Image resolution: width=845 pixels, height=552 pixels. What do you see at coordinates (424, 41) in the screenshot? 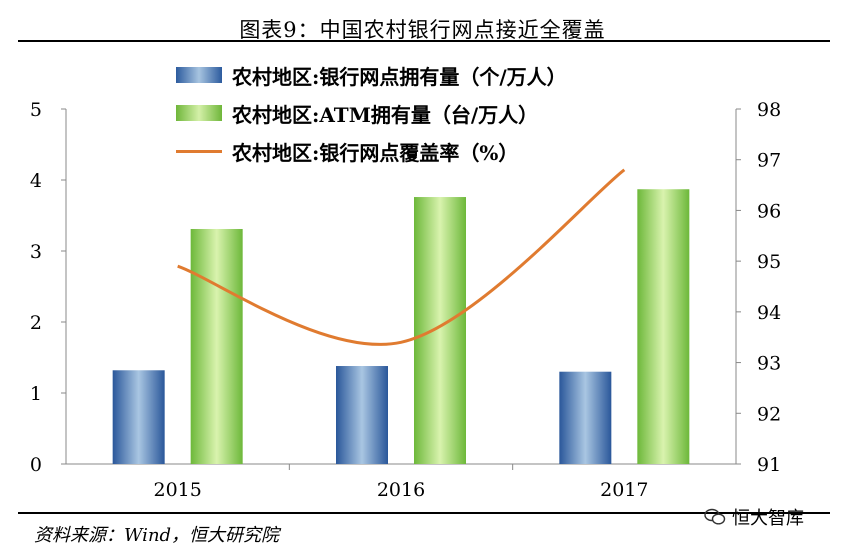
I see `top-rule` at bounding box center [424, 41].